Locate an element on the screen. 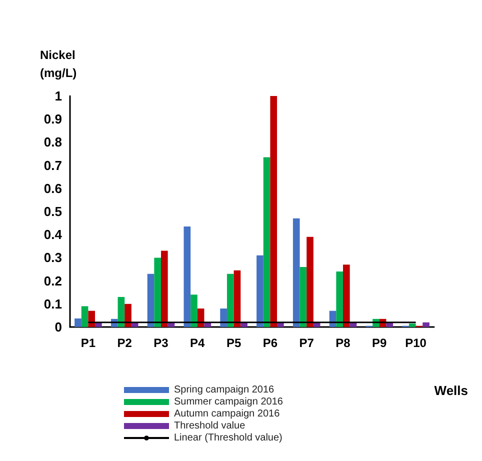  legend-label: Threshold value is located at coordinates (210, 426).